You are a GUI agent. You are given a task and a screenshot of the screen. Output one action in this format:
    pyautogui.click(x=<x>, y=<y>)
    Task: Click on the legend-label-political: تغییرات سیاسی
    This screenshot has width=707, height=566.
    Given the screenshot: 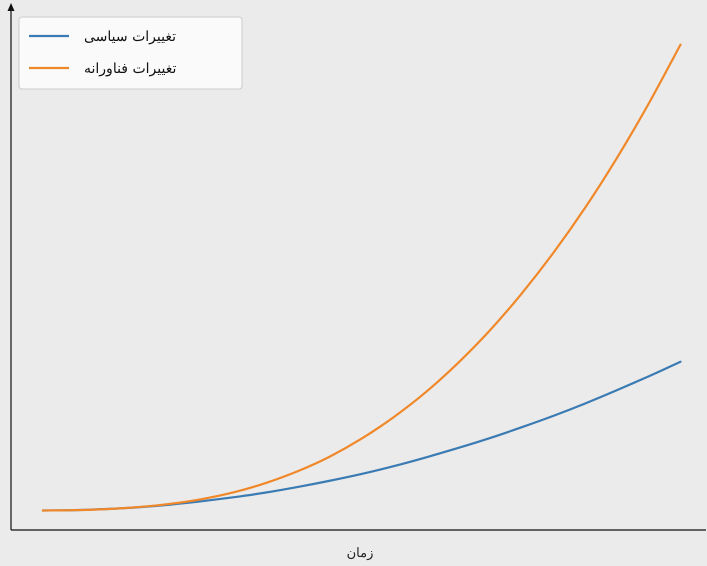 What is the action you would take?
    pyautogui.click(x=130, y=37)
    